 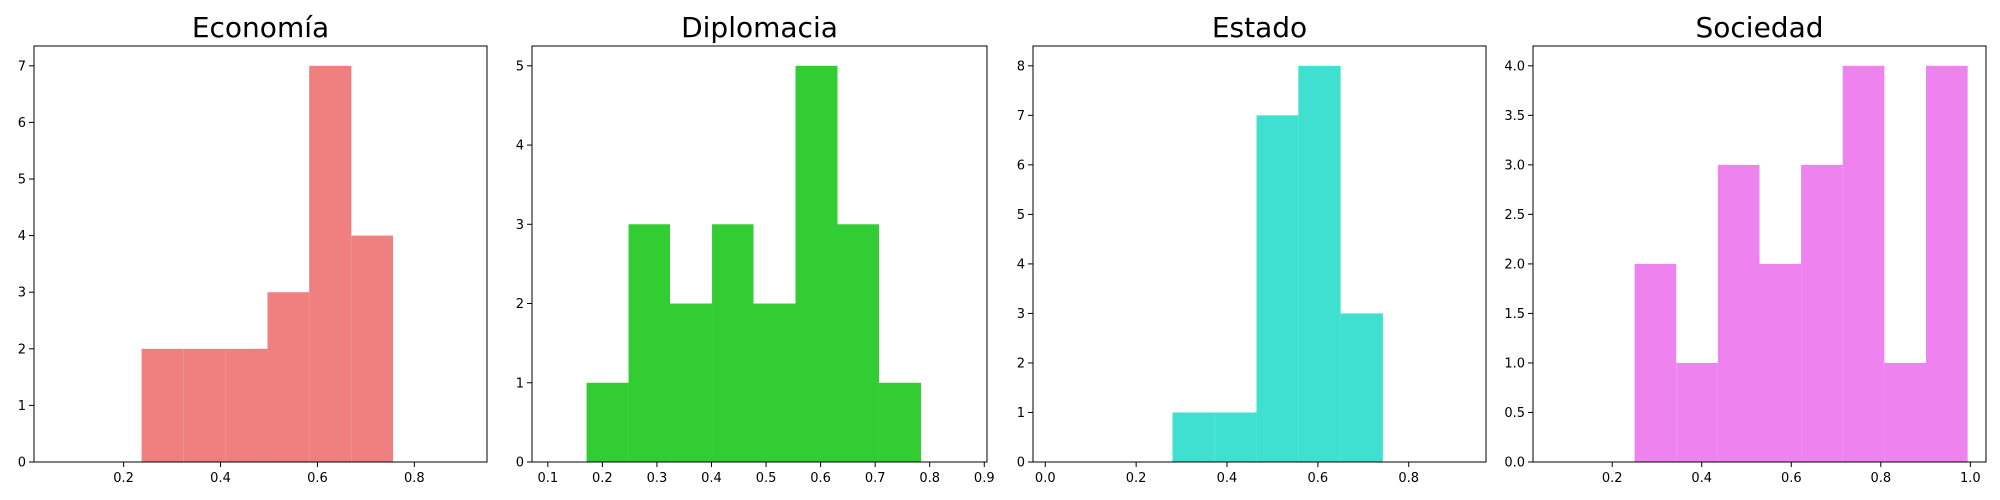 I want to click on panel-title: Economía, so click(x=260, y=27).